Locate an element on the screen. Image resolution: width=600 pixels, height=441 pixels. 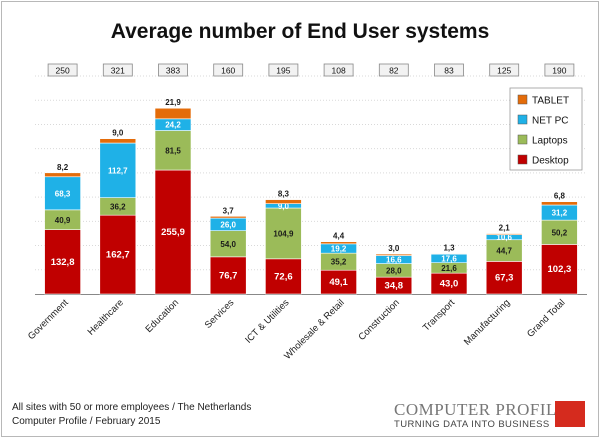
data-label: 24,2 is located at coordinates (173, 125).